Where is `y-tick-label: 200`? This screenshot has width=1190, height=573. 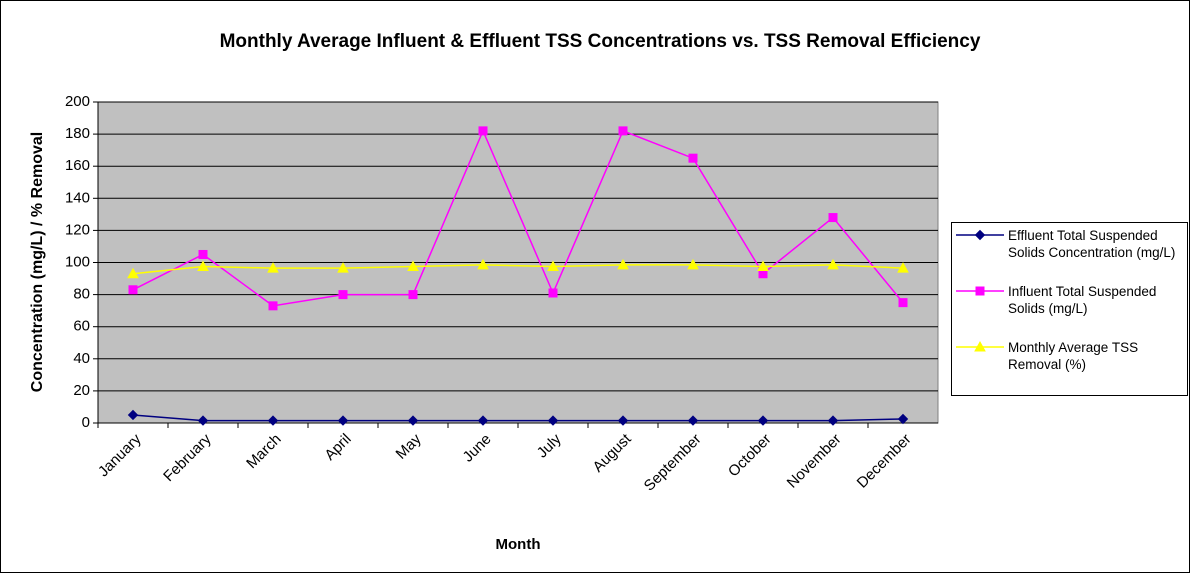
y-tick-label: 200 is located at coordinates (77, 101).